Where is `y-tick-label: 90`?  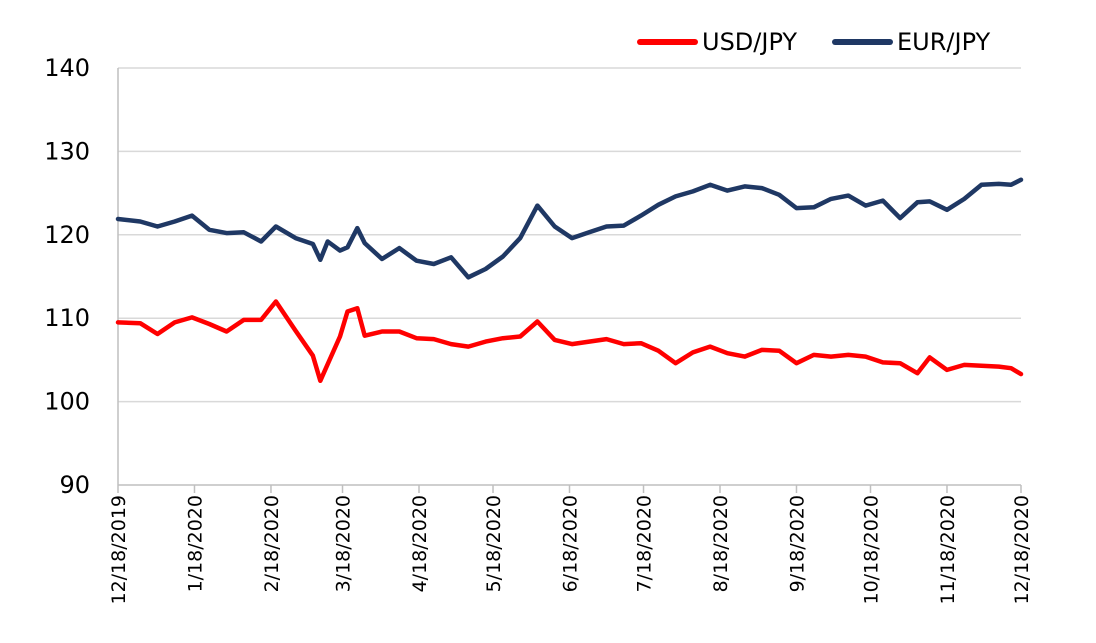 y-tick-label: 90 is located at coordinates (74, 485).